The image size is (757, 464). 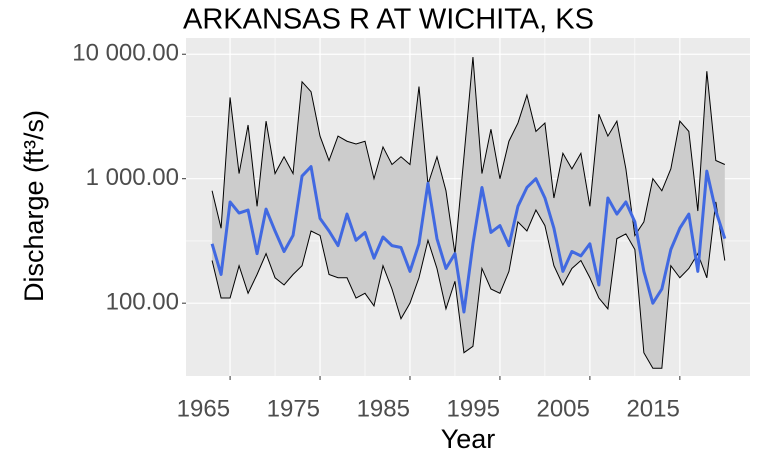 I want to click on y-tick-label: 1 000.00, so click(x=132, y=177).